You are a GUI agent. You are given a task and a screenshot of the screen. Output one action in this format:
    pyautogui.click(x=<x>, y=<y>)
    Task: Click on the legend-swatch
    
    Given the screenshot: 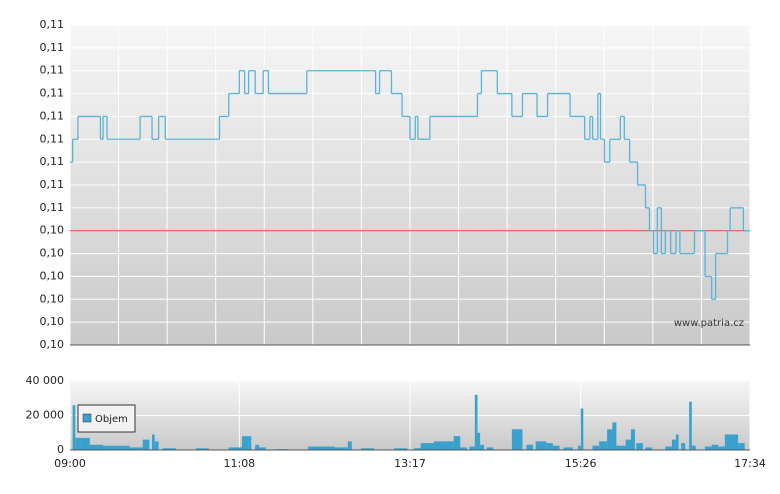 What is the action you would take?
    pyautogui.click(x=87, y=418)
    